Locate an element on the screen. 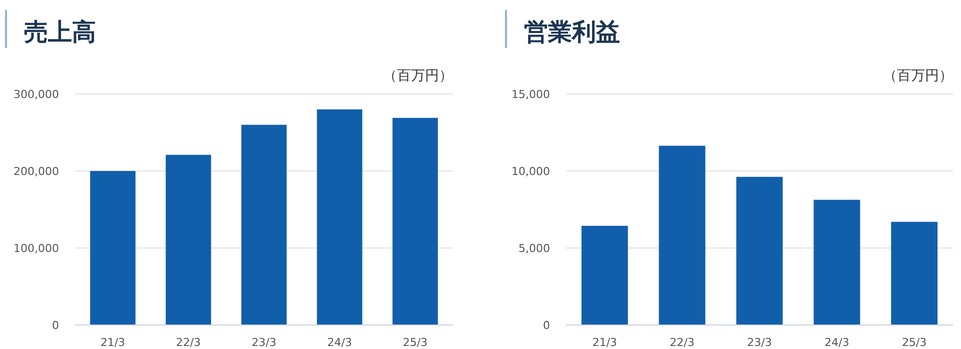 The width and height of the screenshot is (961, 349). chart-title: 売上高 is located at coordinates (60, 32).